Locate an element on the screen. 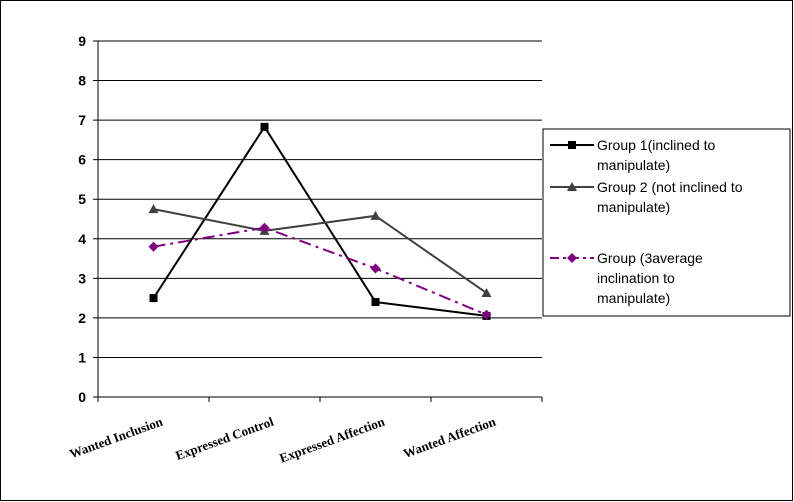  legend-box is located at coordinates (666, 222).